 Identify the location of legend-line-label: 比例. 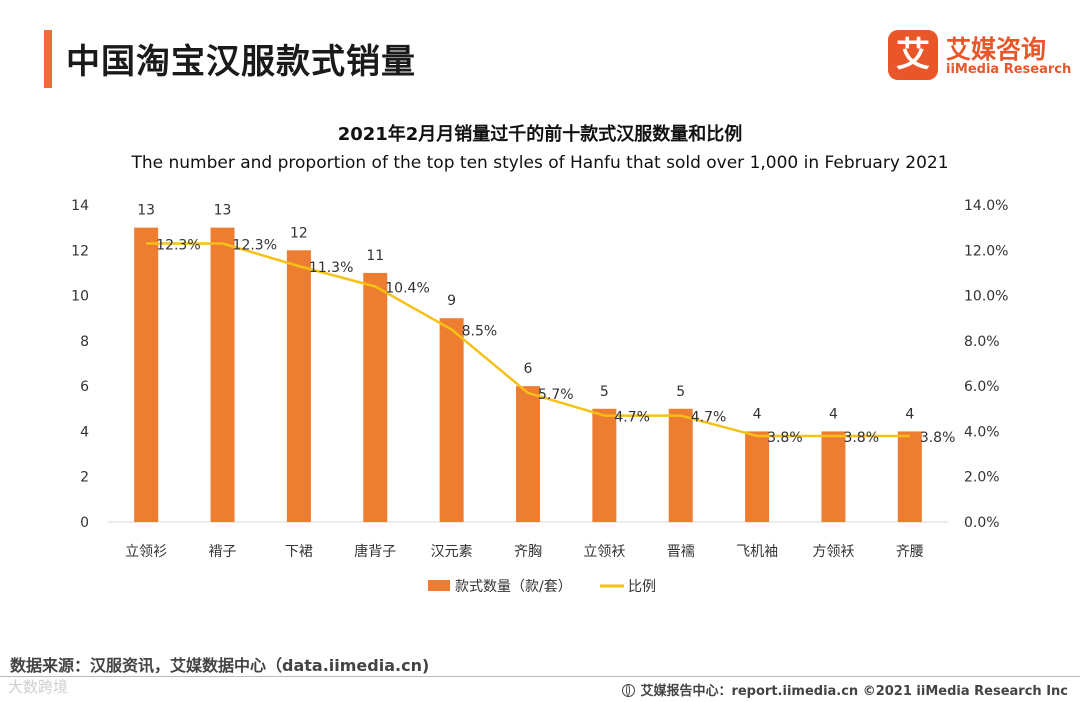
(642, 587).